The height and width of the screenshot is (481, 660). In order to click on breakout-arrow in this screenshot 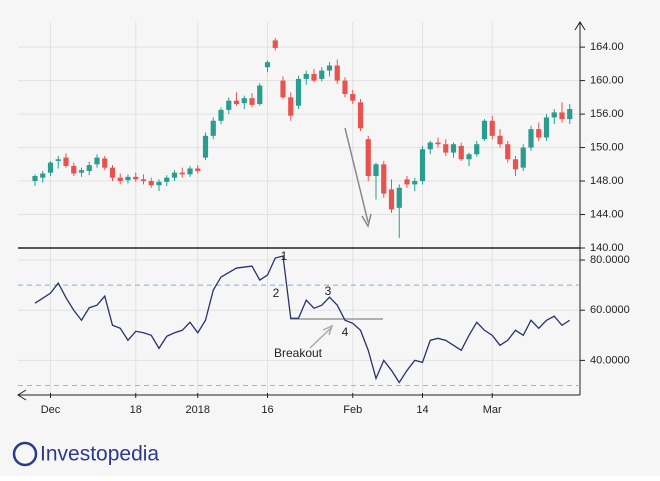, I will do `click(320, 338)`.